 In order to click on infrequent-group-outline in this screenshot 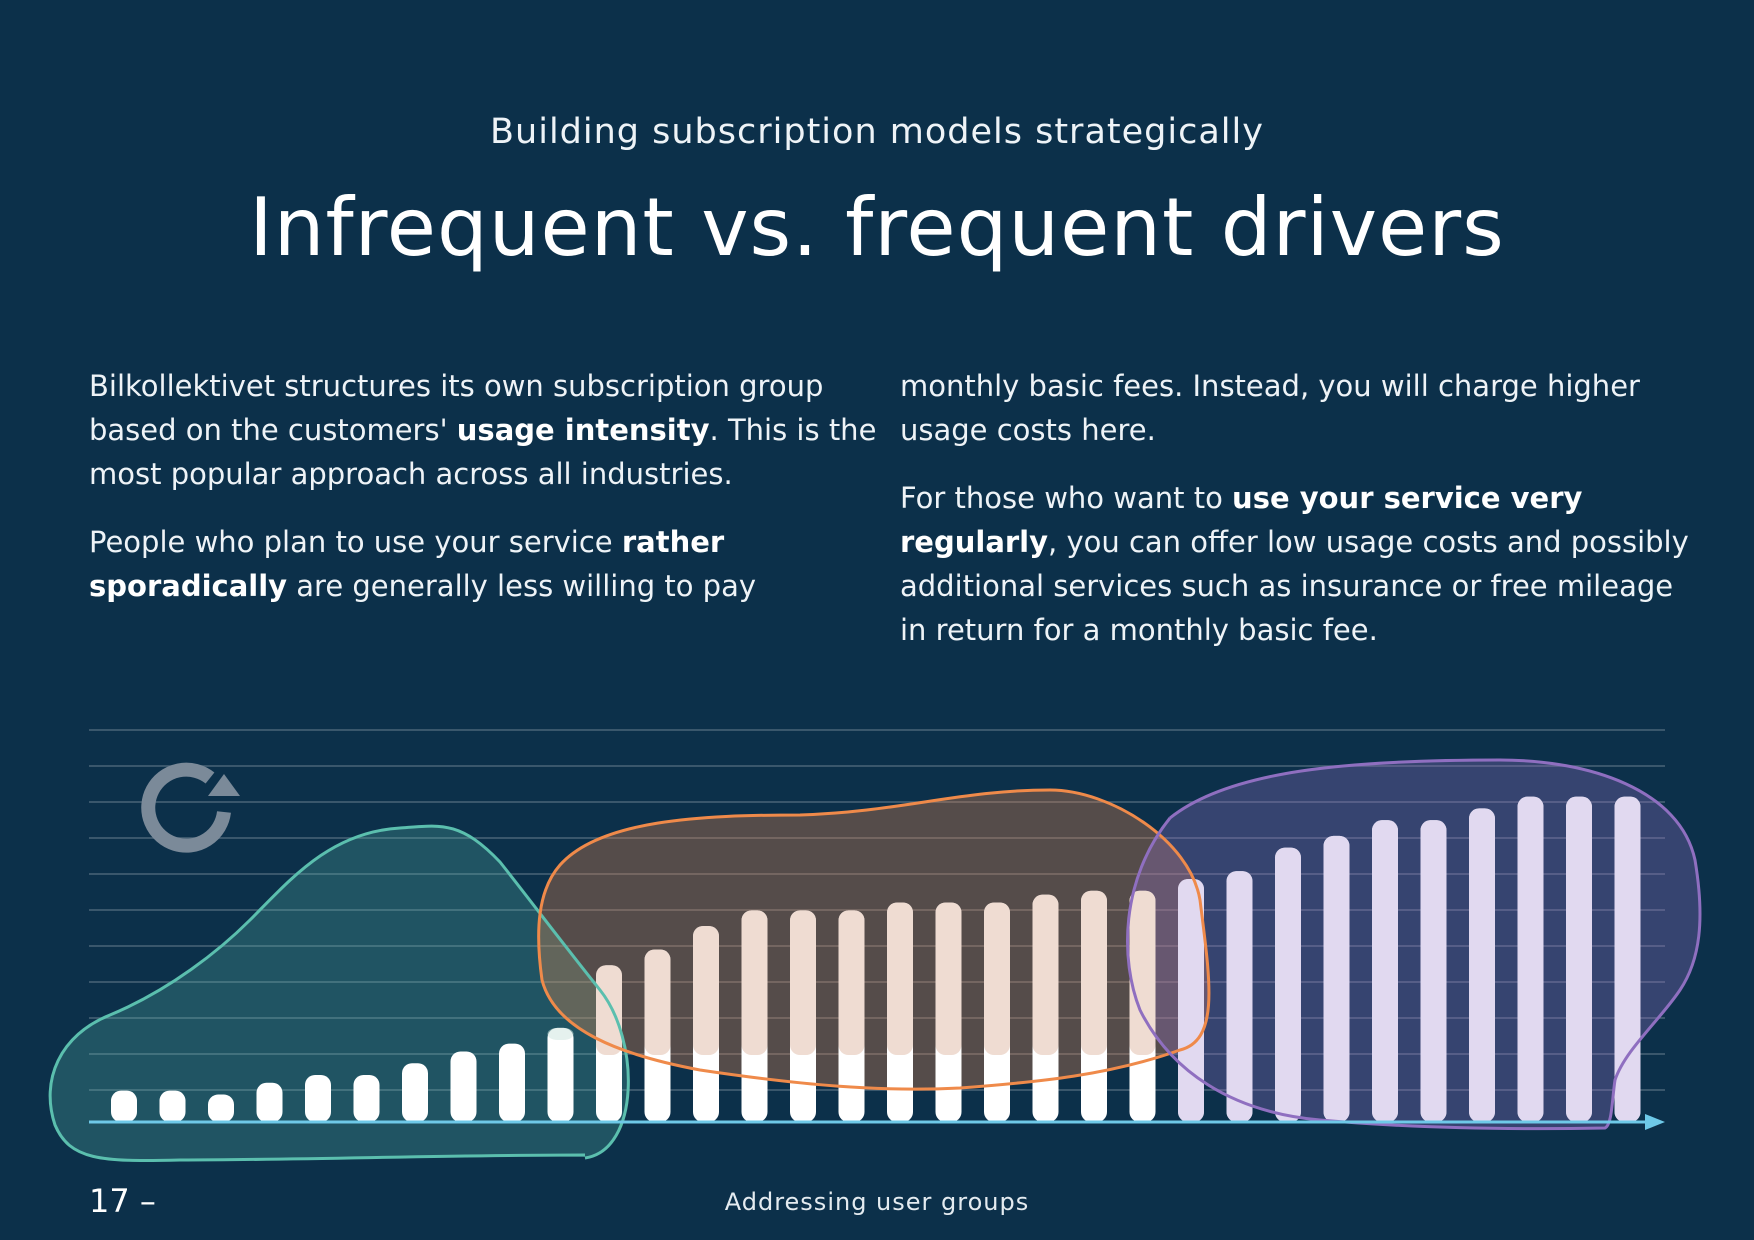, I will do `click(339, 993)`.